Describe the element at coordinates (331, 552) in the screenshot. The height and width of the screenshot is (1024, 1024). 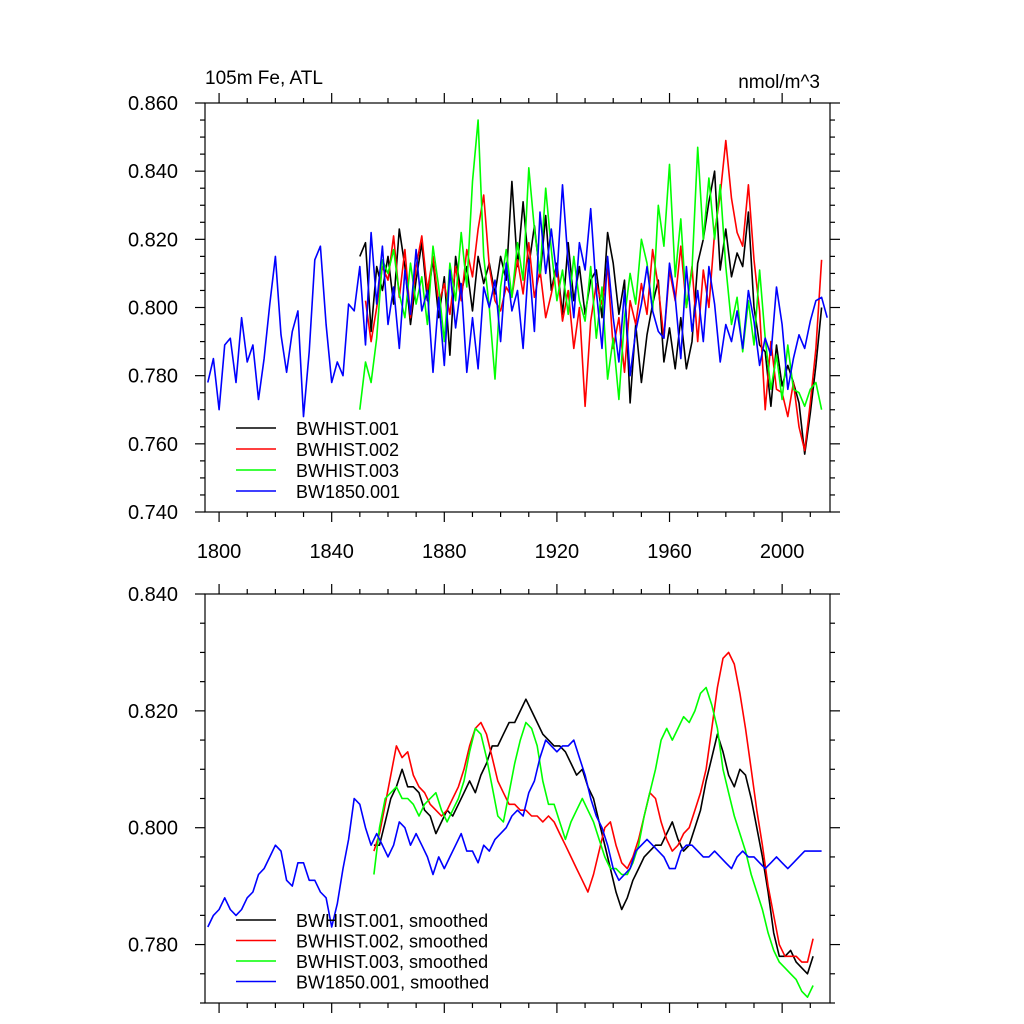
I see `x-tick-label: 1840` at that location.